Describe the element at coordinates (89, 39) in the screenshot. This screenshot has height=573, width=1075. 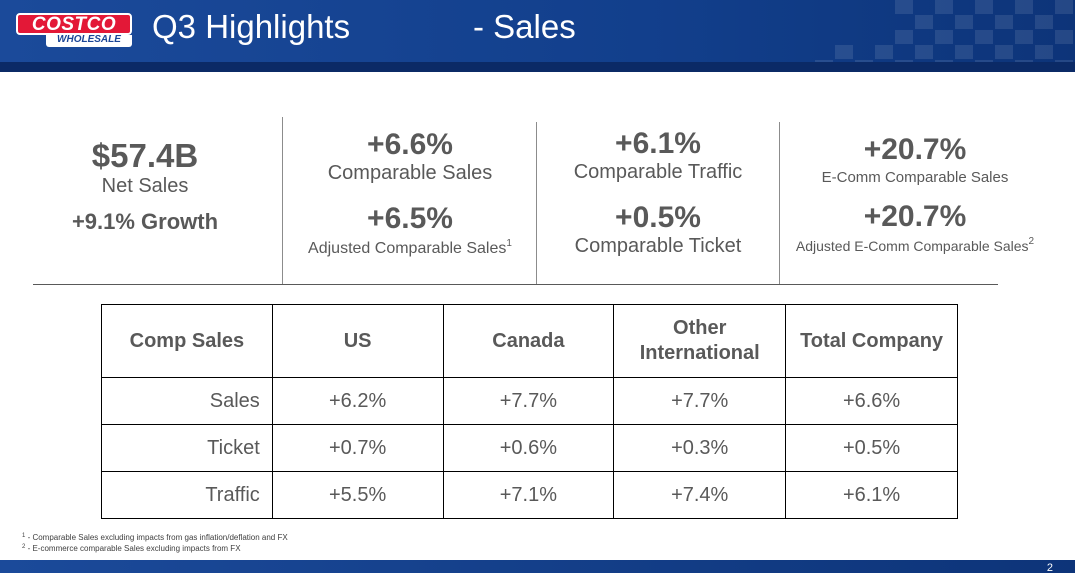
I see `logo-bottom-text: WHOLESALE` at that location.